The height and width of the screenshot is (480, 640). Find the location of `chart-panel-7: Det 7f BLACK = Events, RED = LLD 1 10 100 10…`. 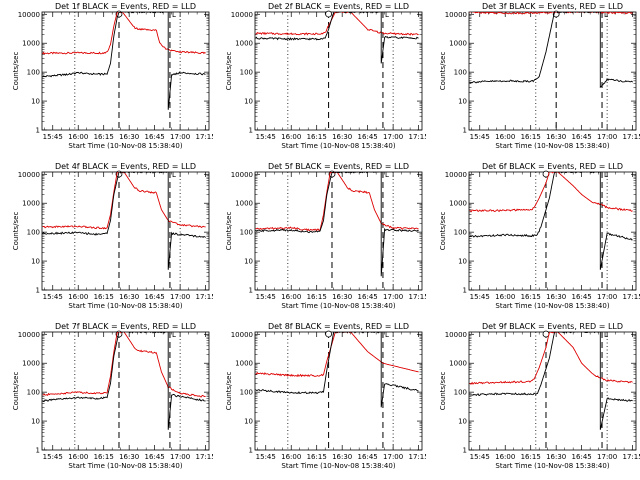

chart-panel-7: Det 7f BLACK = Events, RED = LLD 1 10 100 10… is located at coordinates (112, 396).